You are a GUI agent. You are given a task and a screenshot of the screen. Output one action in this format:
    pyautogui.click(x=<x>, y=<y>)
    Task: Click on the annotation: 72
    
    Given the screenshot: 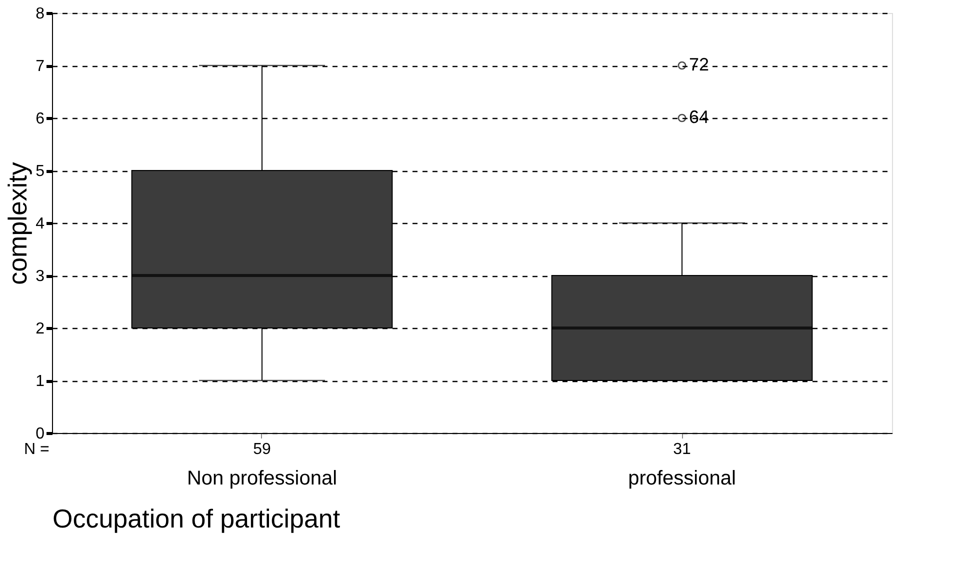 What is the action you would take?
    pyautogui.click(x=699, y=64)
    